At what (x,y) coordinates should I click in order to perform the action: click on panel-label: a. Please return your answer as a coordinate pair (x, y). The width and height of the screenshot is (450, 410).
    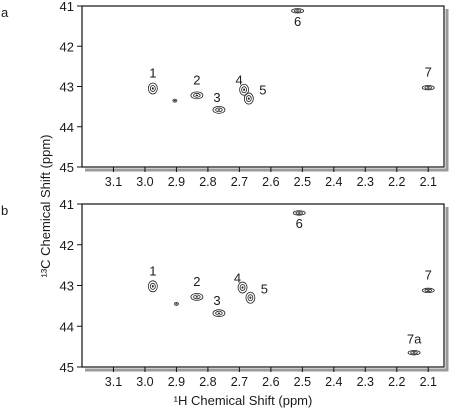
    Looking at the image, I should click on (5, 12).